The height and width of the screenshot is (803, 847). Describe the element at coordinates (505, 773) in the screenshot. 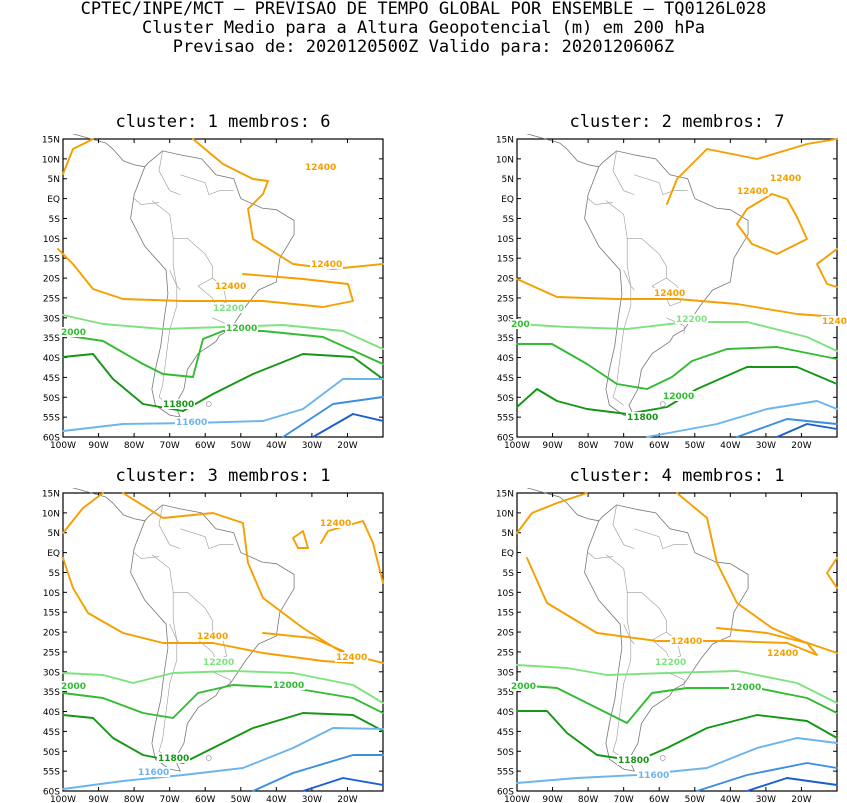

I see `lat-tick-label: 55S` at that location.